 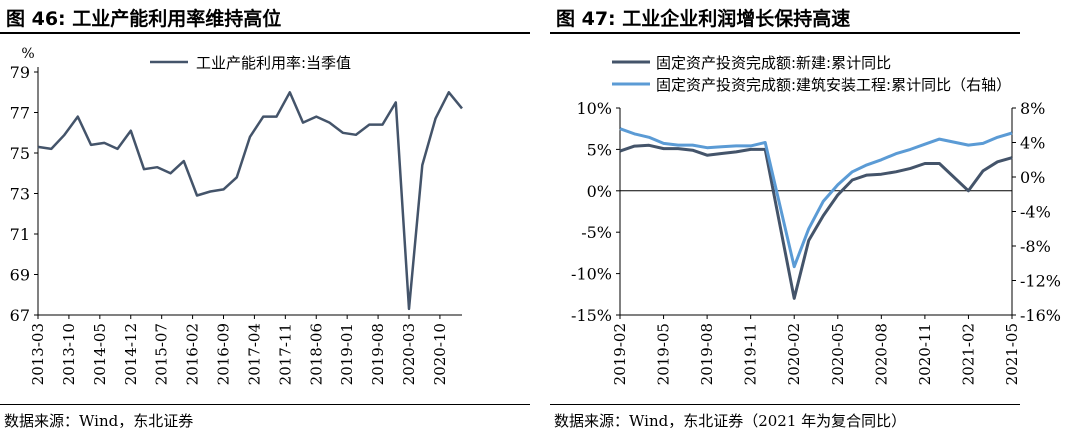 I want to click on new-construction-line, so click(x=816, y=221).